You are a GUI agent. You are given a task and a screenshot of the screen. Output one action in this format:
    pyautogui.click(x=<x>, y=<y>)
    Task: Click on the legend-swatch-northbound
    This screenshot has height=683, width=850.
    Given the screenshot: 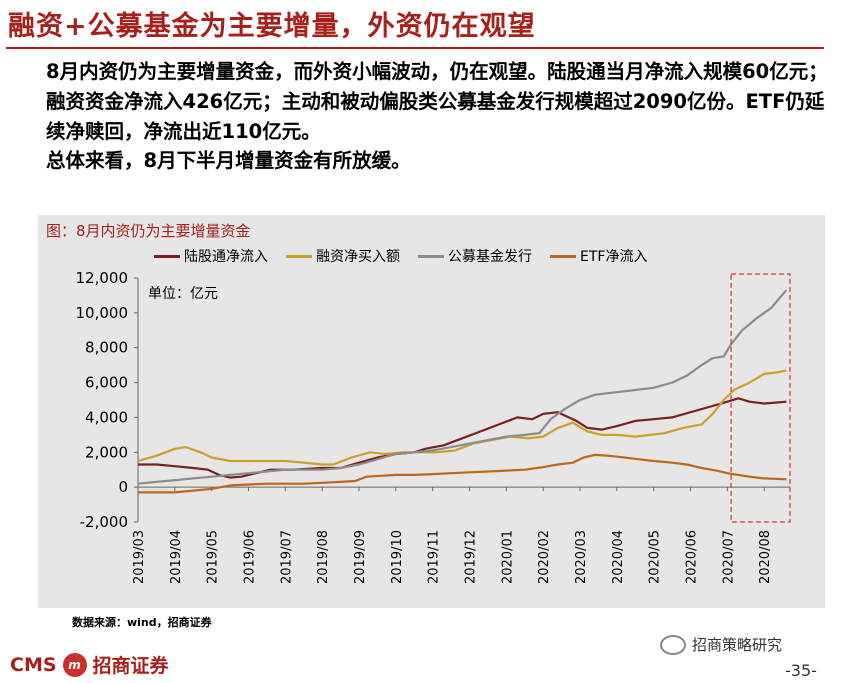 What is the action you would take?
    pyautogui.click(x=167, y=256)
    